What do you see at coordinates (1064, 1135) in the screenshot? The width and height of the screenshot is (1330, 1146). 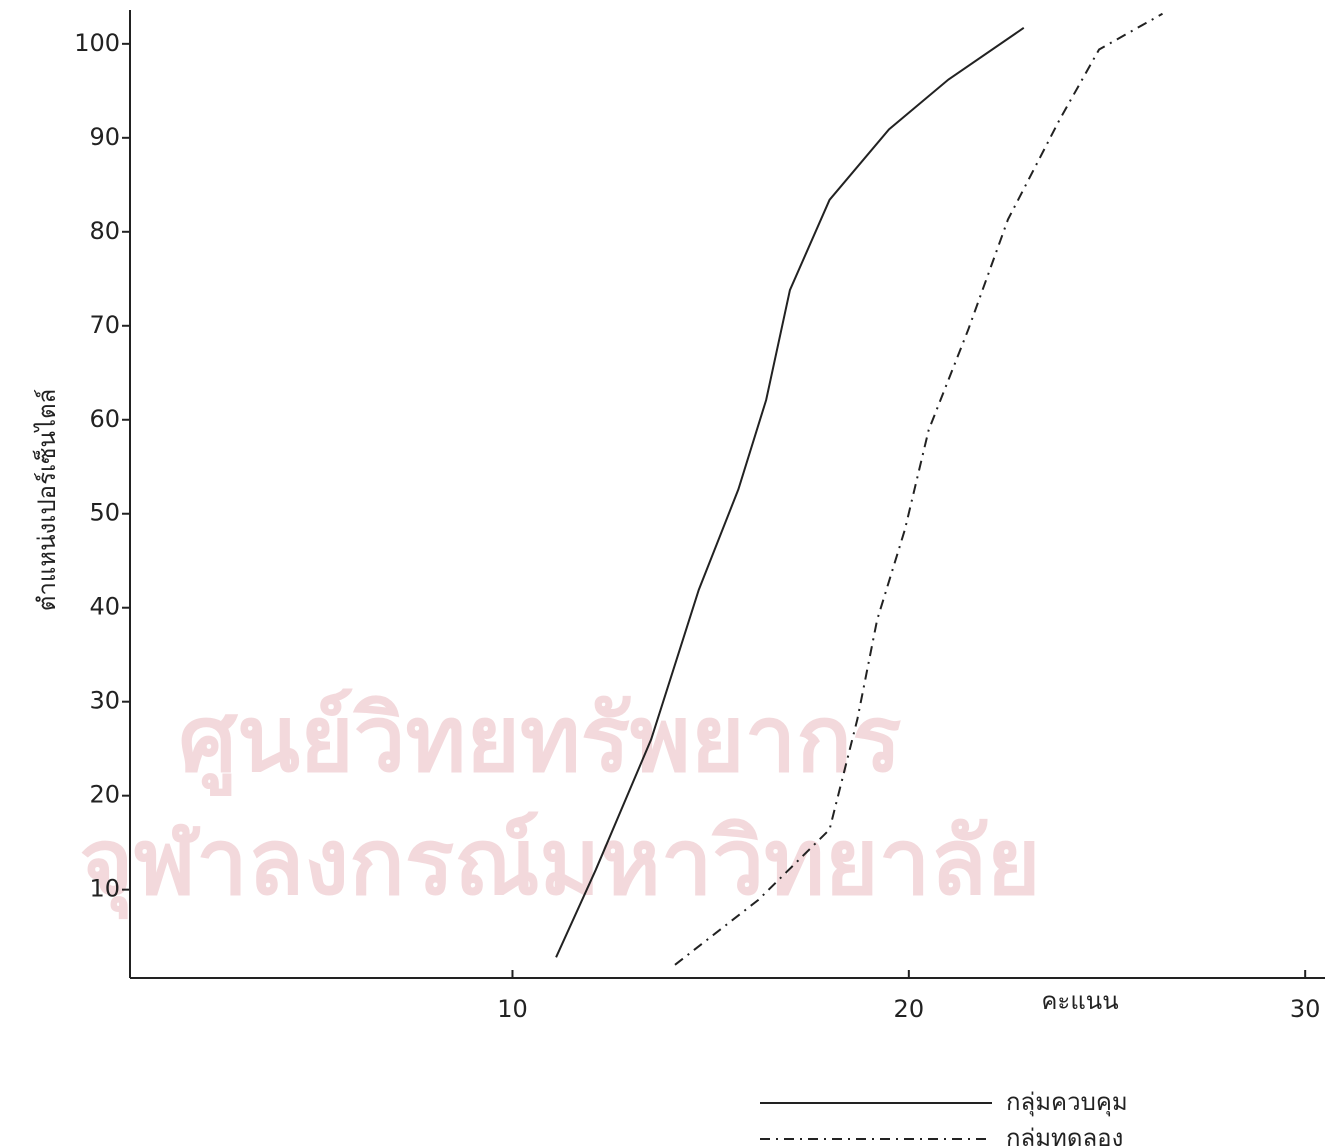 I see `legend-label: กลุ่มทดลอง` at bounding box center [1064, 1135].